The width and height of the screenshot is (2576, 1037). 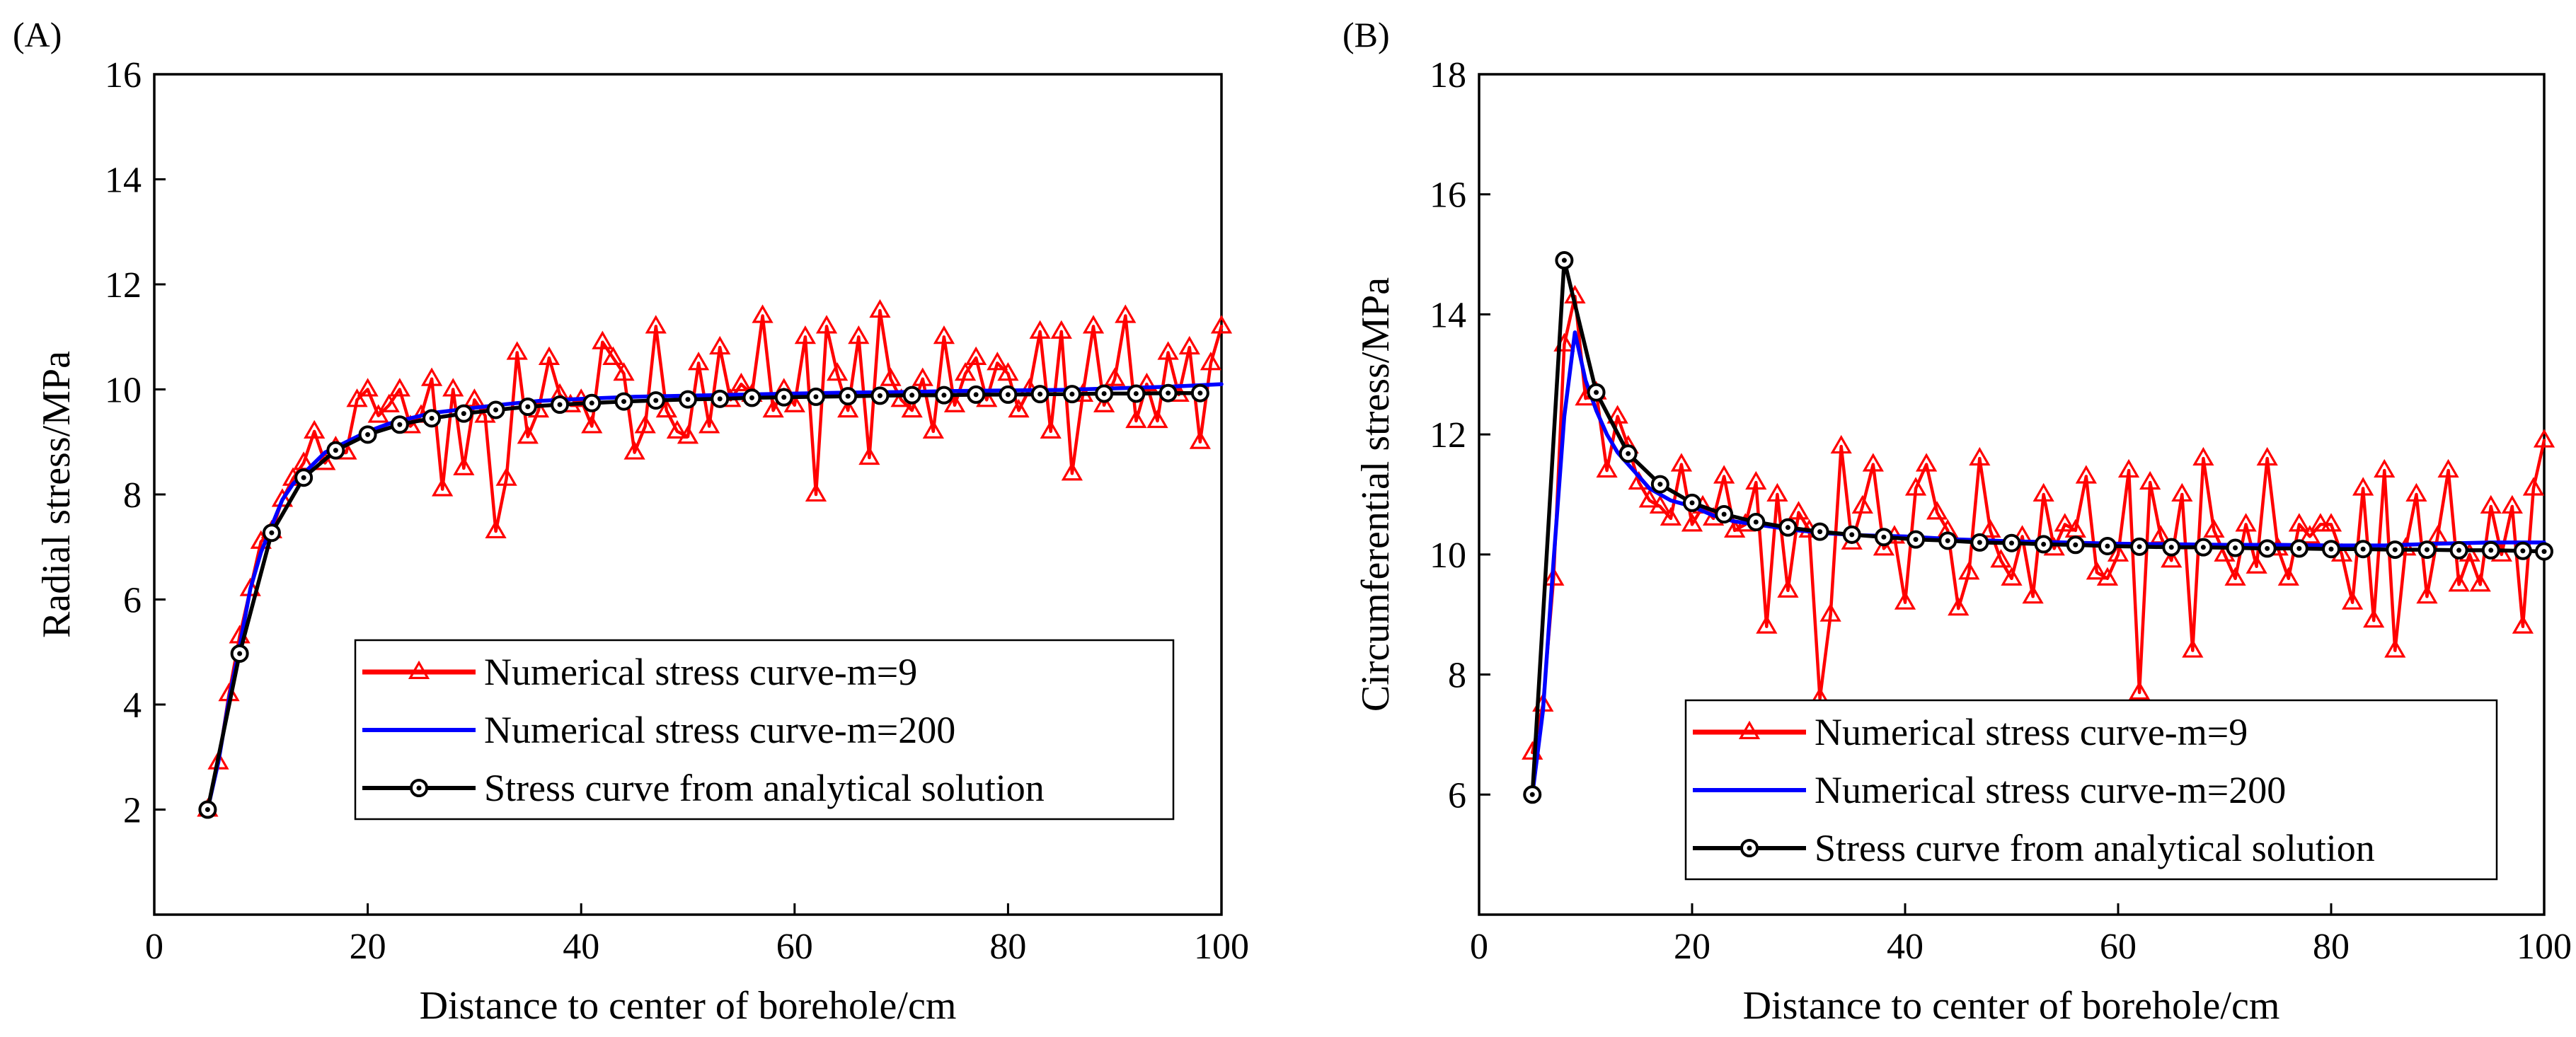 I want to click on panel-b-y-tick-label-5: 16, so click(x=1448, y=195).